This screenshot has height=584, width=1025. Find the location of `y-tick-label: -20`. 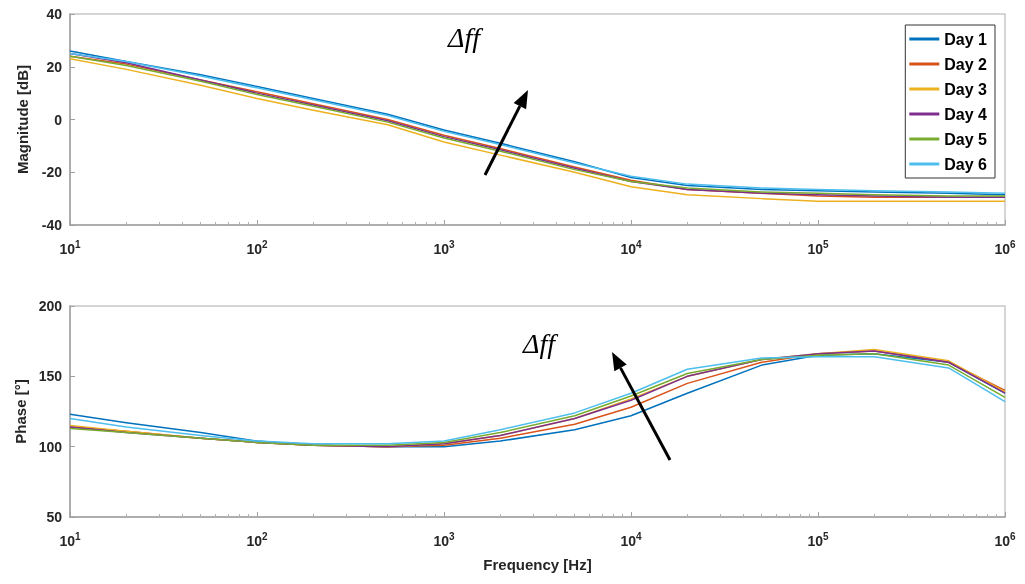

y-tick-label: -20 is located at coordinates (52, 172).